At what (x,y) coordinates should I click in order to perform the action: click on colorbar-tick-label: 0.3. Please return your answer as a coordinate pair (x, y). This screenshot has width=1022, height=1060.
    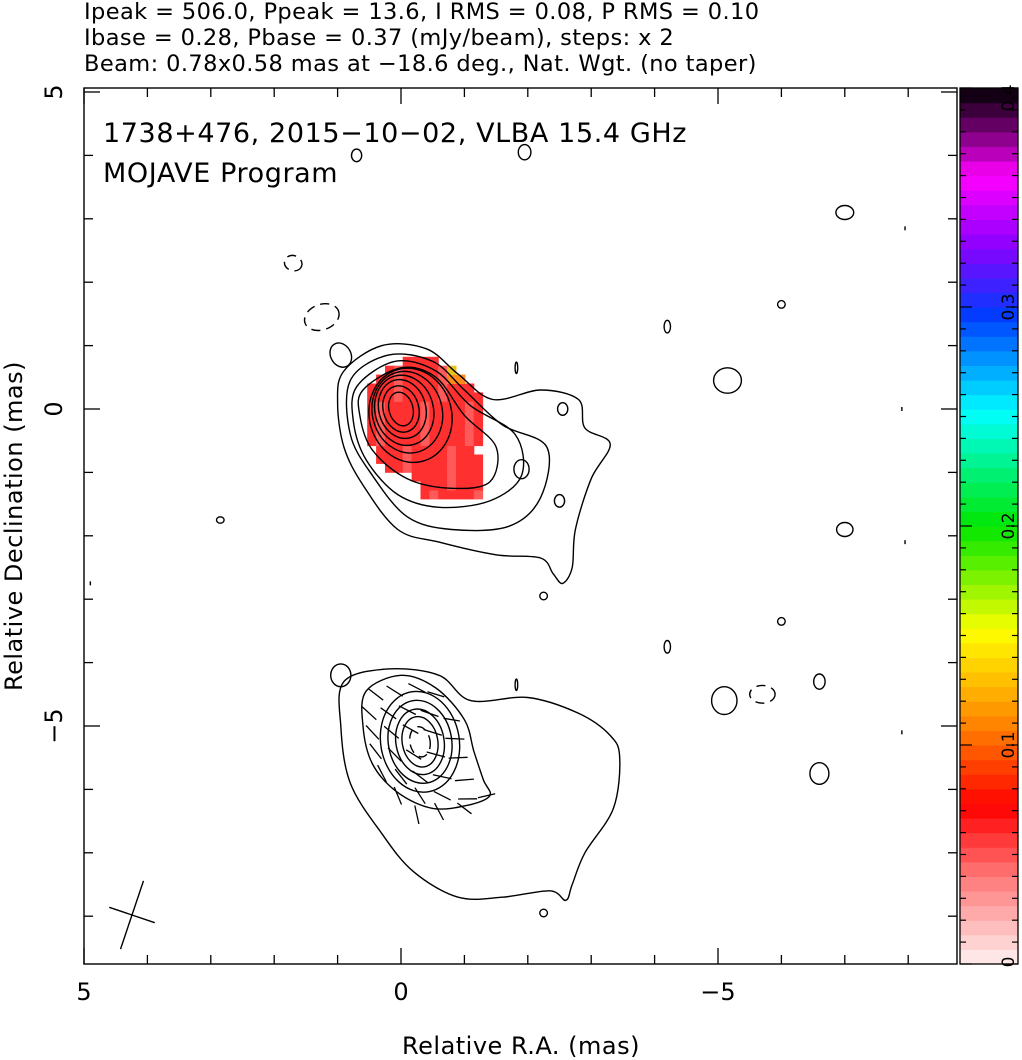
    Looking at the image, I should click on (1009, 306).